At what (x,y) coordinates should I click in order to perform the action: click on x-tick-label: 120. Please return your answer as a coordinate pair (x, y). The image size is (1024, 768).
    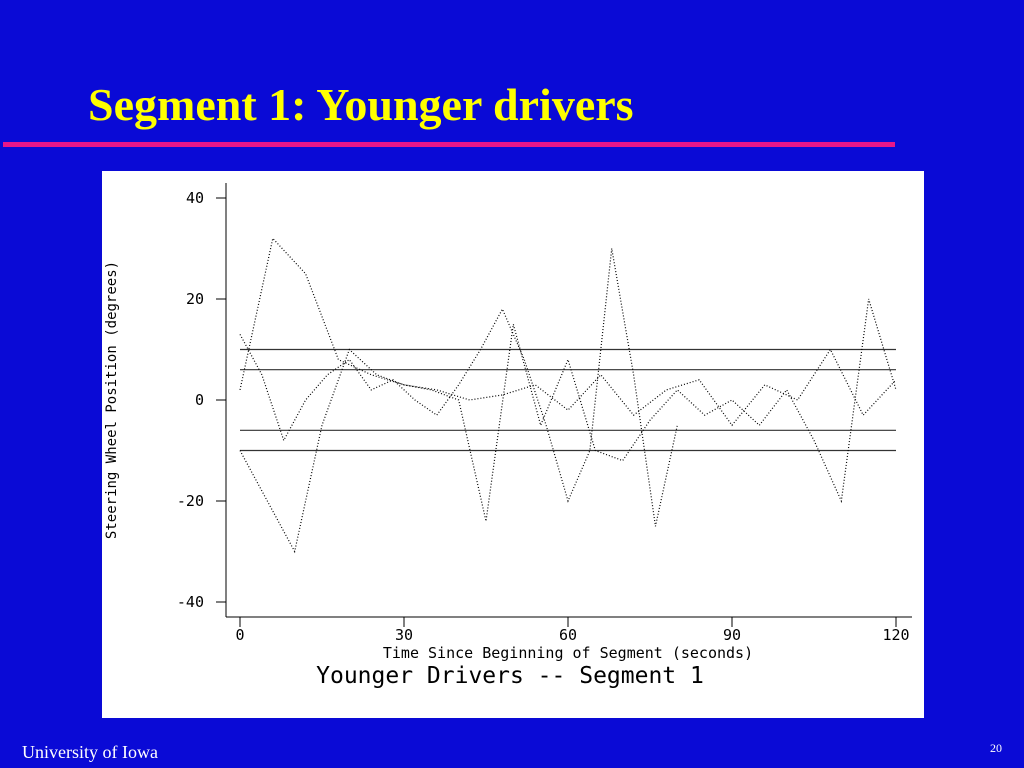
    Looking at the image, I should click on (895, 635).